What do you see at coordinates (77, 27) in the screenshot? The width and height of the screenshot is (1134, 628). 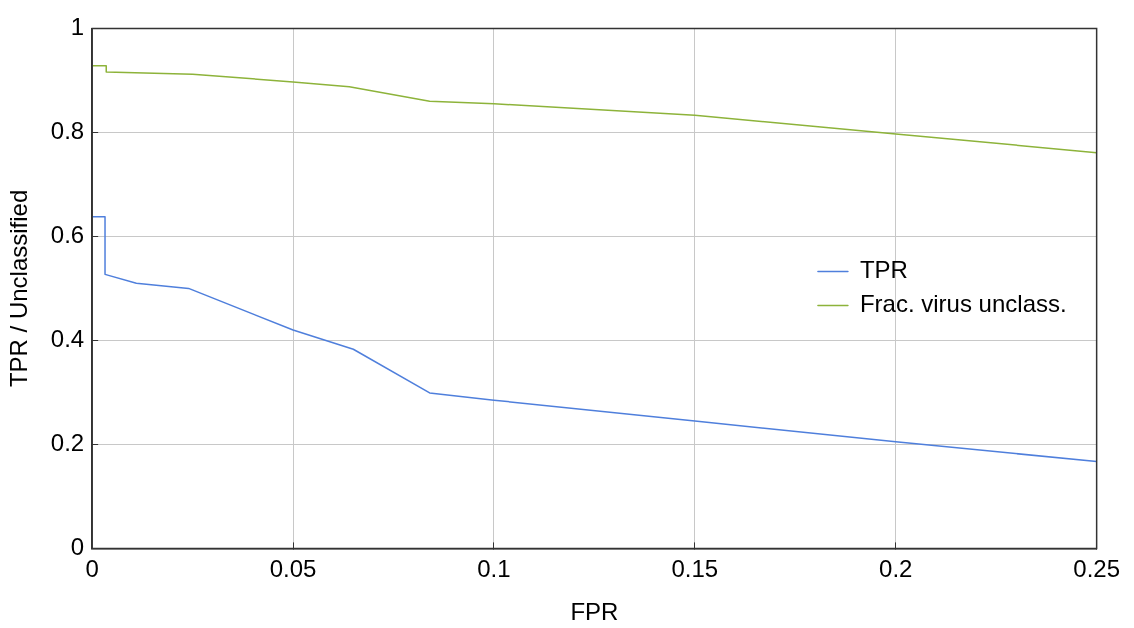 I see `y-tick-label: 1` at bounding box center [77, 27].